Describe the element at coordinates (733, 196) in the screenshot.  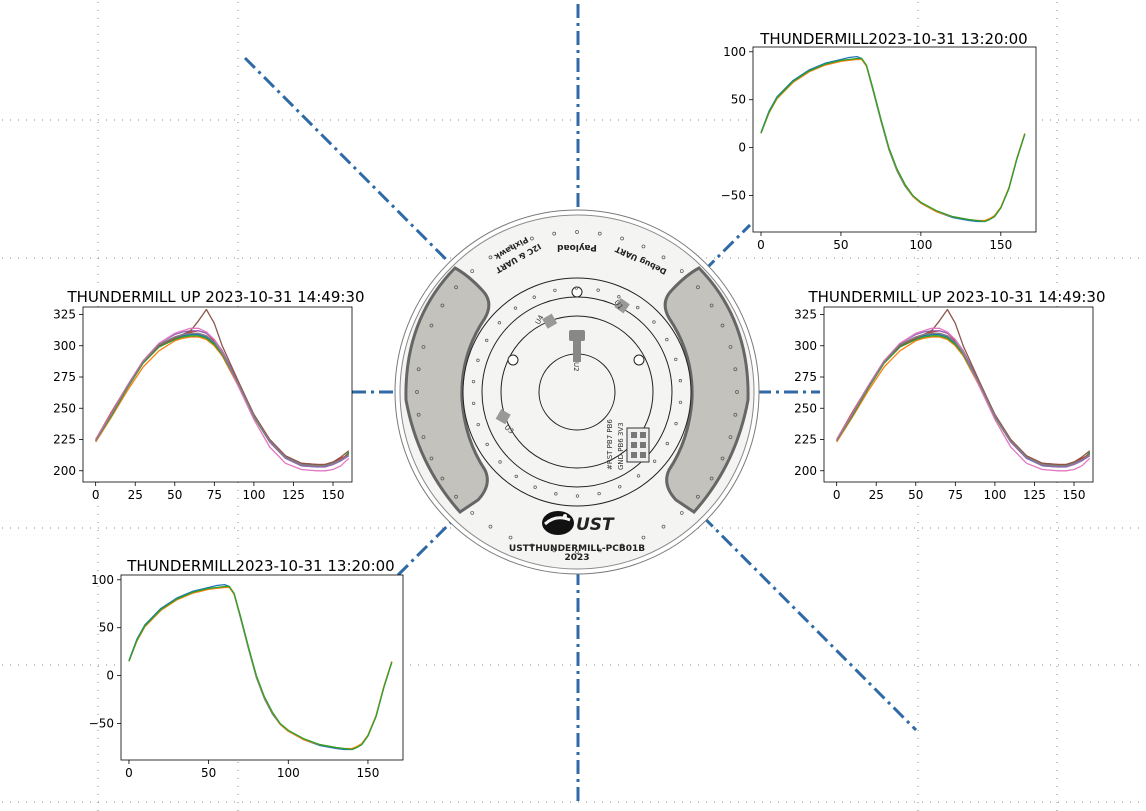
I see `y-tick-label: −50` at that location.